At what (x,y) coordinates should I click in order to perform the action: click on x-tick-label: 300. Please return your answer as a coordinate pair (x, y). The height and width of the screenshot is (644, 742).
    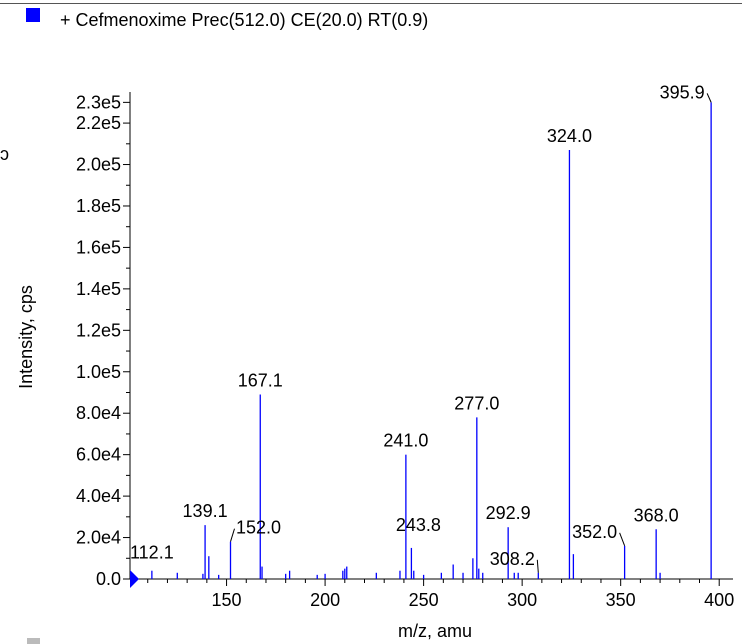
    Looking at the image, I should click on (522, 600).